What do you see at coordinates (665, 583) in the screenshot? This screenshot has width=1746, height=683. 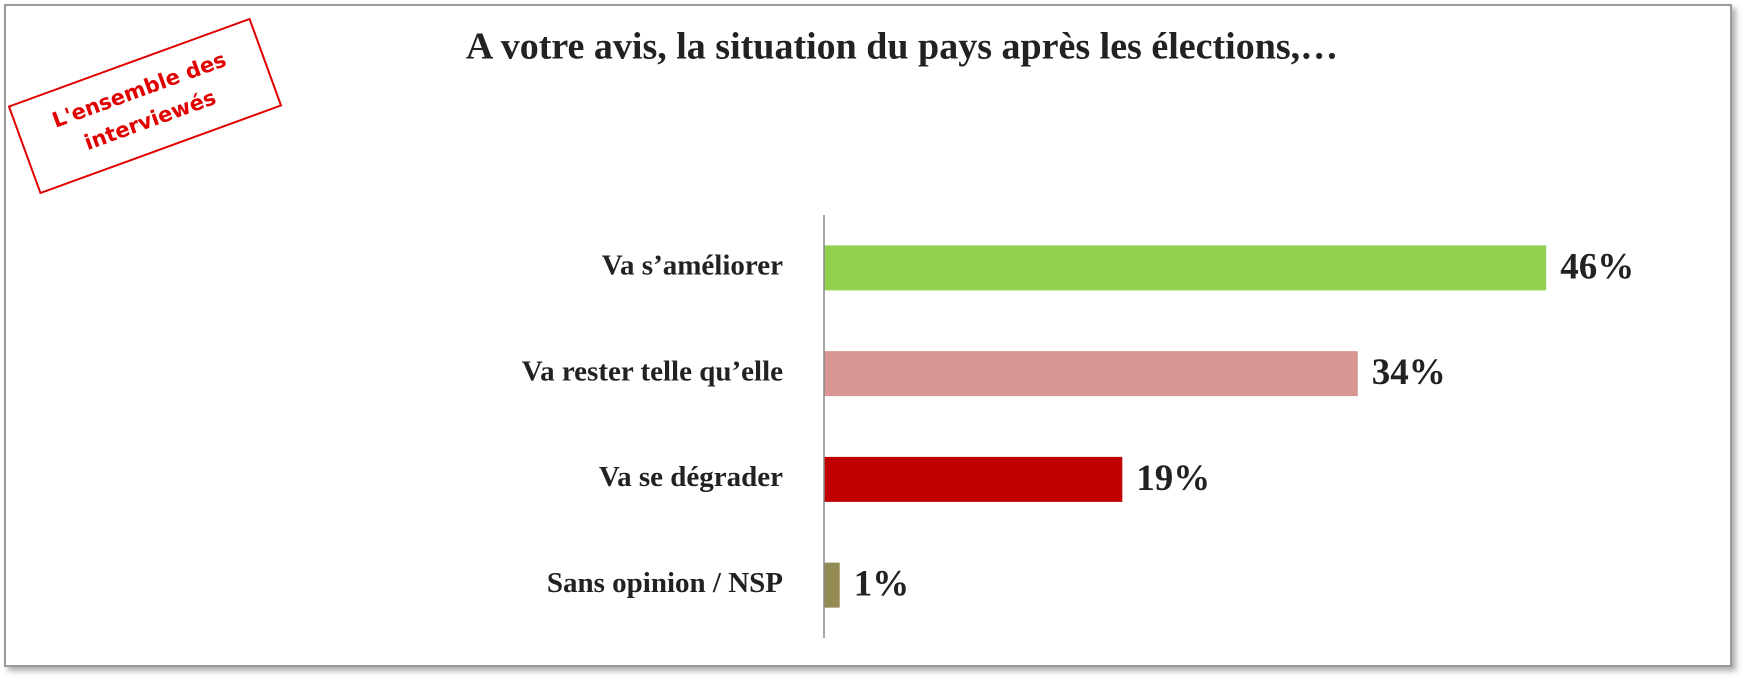 I see `category-label: Sans opinion / NSP` at bounding box center [665, 583].